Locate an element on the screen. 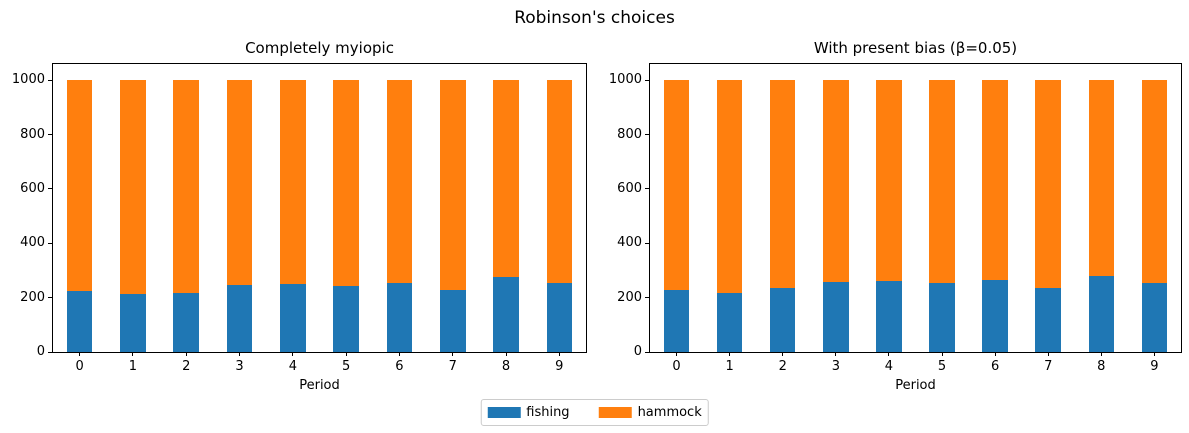 This screenshot has width=1189, height=433. legend-item-fishing: fishing is located at coordinates (528, 412).